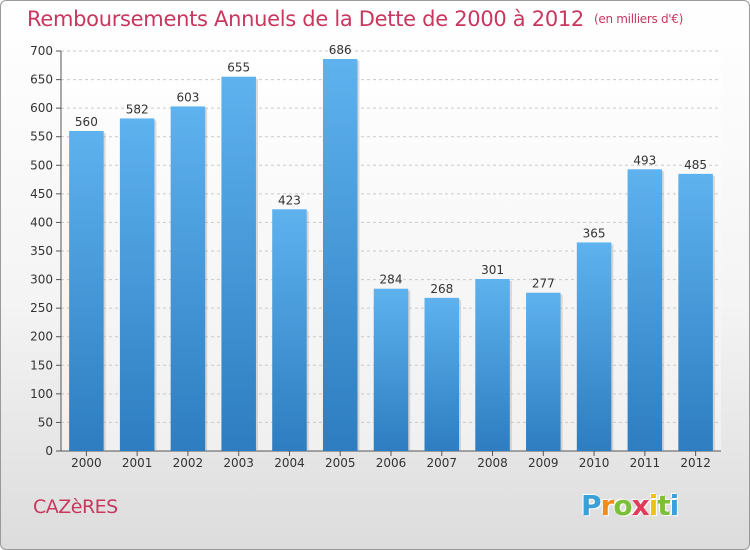 This screenshot has width=750, height=550. Describe the element at coordinates (663, 505) in the screenshot. I see `logo-letter: t` at that location.